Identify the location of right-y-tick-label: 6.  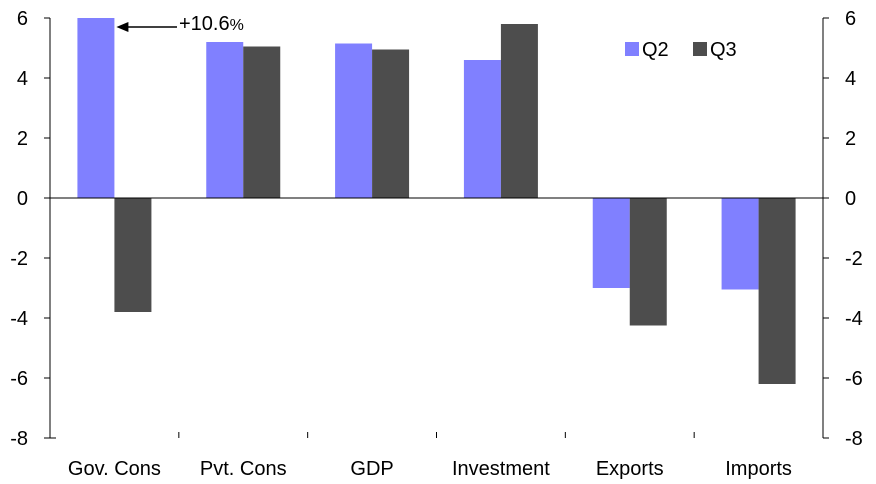
(850, 19).